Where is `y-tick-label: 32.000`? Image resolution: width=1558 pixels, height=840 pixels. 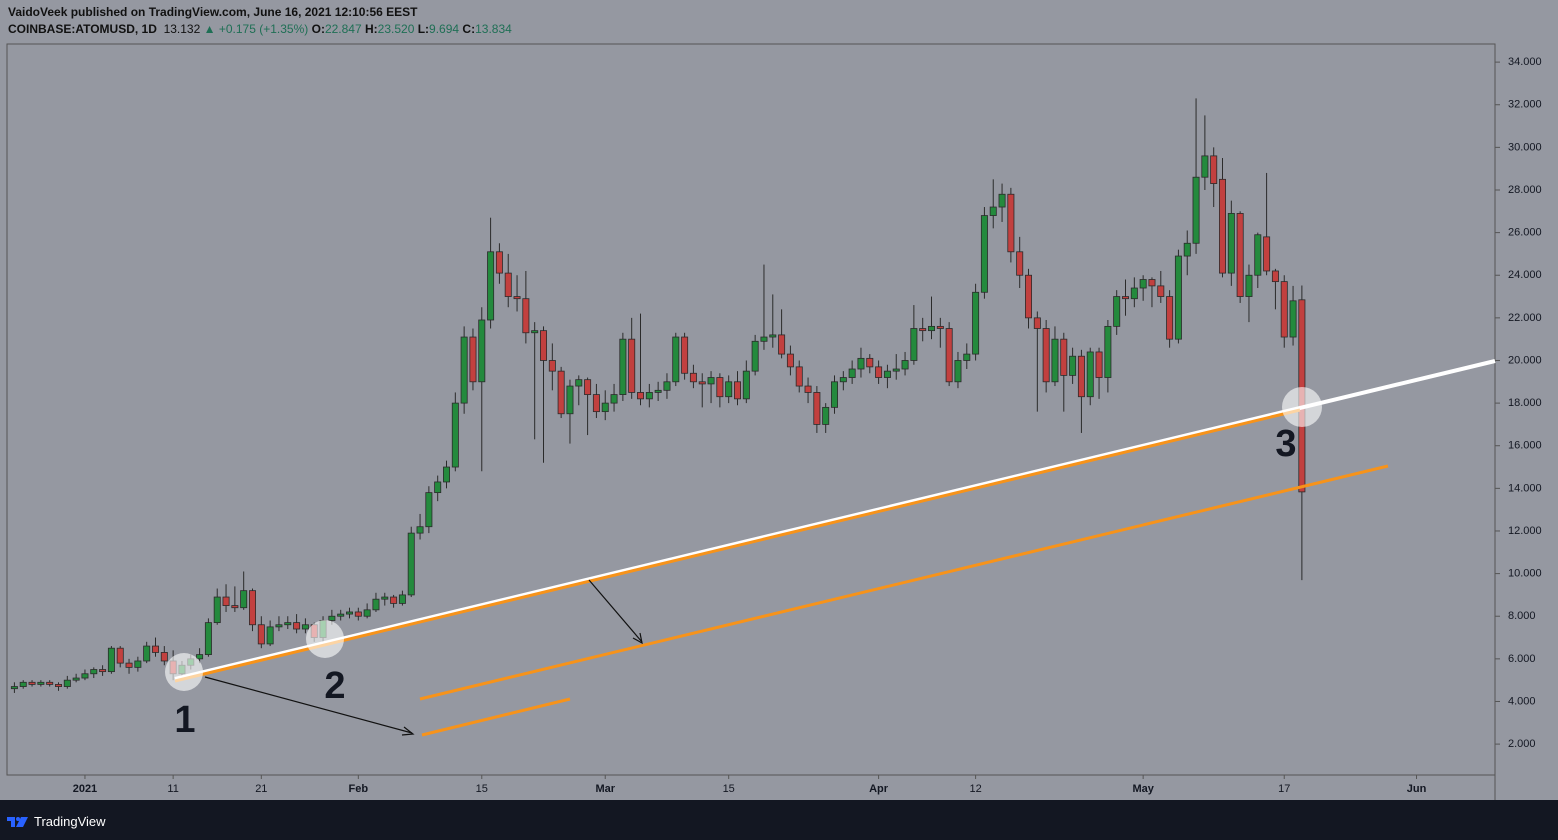 y-tick-label: 32.000 is located at coordinates (1525, 105).